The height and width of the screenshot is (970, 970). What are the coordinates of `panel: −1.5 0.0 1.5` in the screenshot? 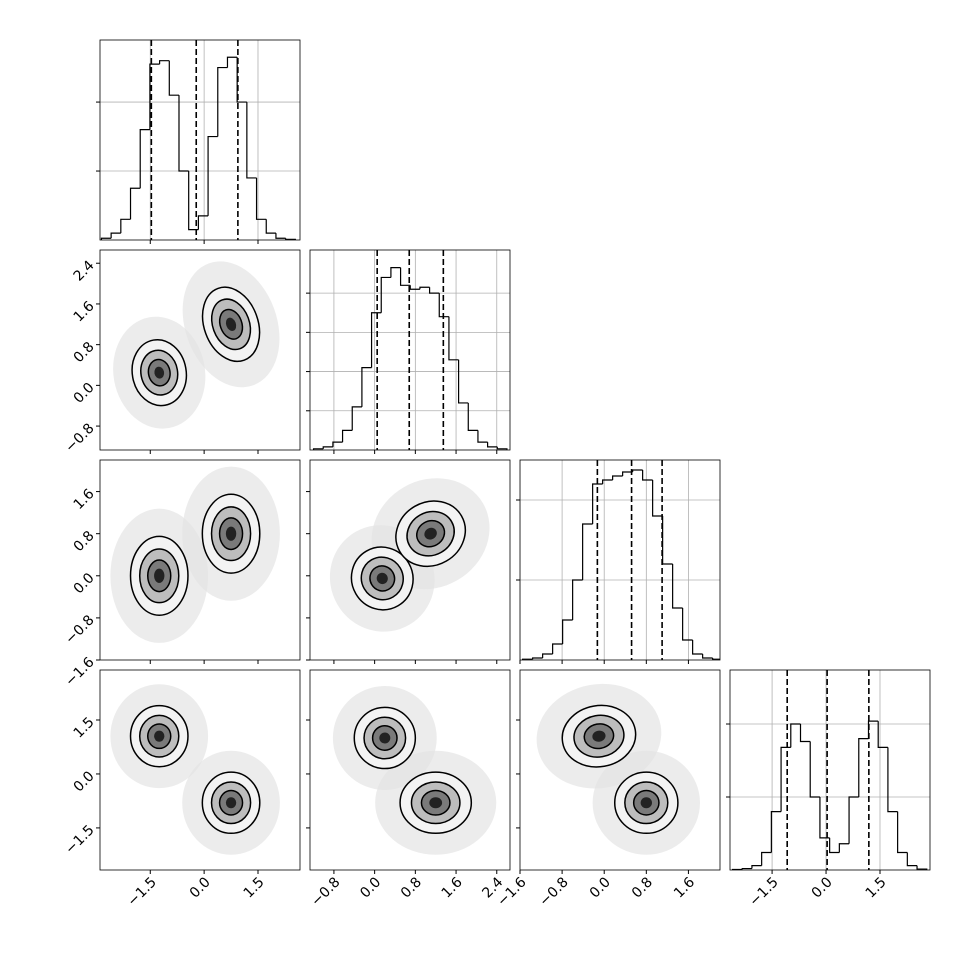 It's located at (828, 789).